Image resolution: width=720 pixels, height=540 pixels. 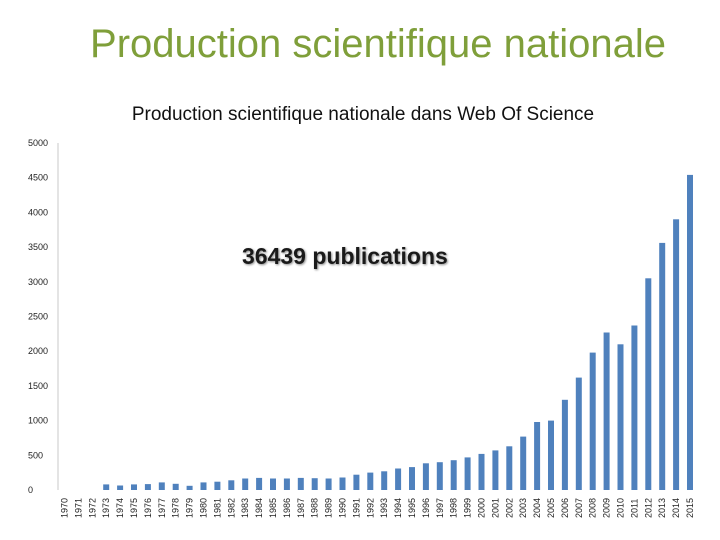 What do you see at coordinates (106, 508) in the screenshot?
I see `x-tick-label: 1973` at bounding box center [106, 508].